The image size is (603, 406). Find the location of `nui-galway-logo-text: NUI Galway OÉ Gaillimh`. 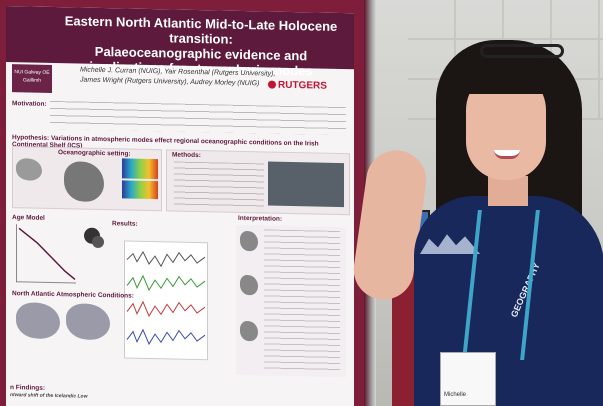

nui-galway-logo-text: NUI Galway OÉ Gaillimh is located at coordinates (32, 76).